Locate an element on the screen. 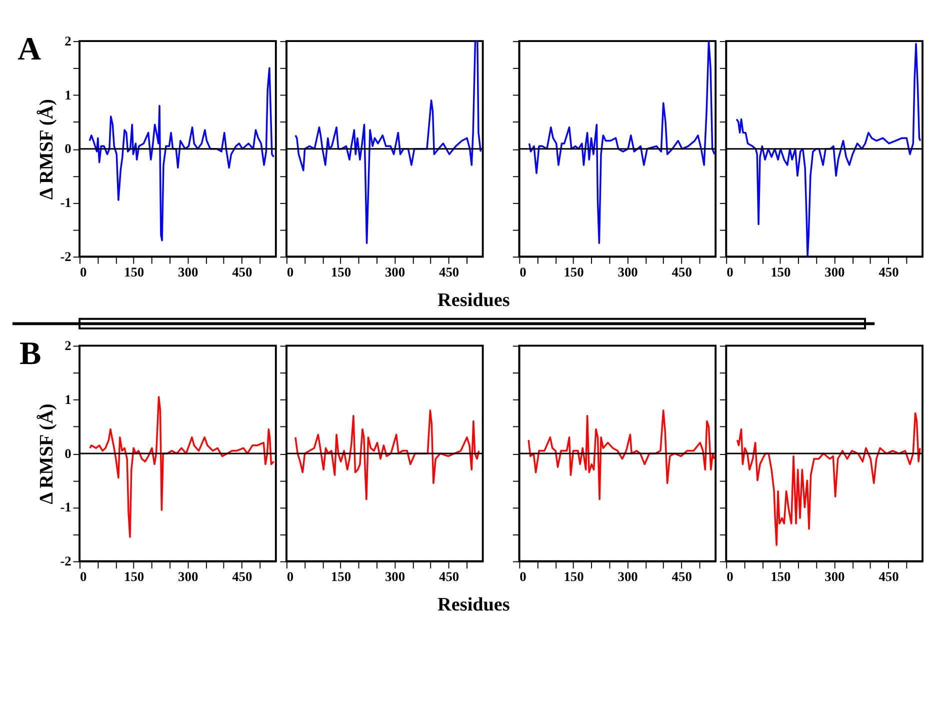 The width and height of the screenshot is (934, 706). text: A is located at coordinates (30, 49).